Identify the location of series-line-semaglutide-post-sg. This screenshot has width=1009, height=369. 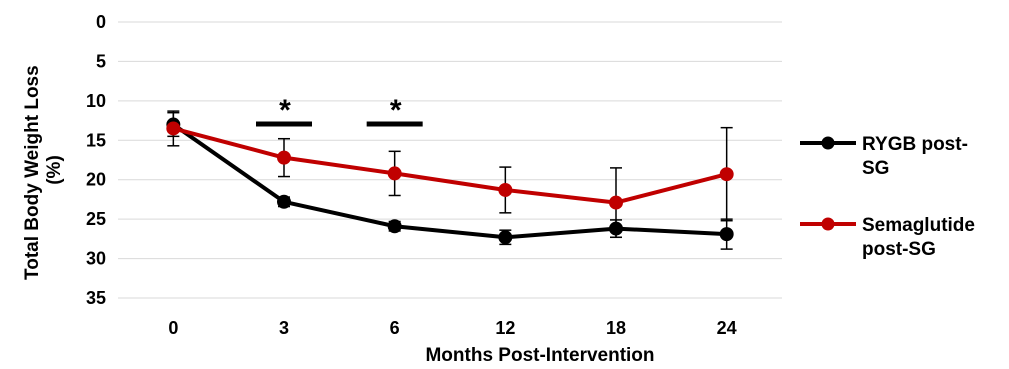
(450, 165).